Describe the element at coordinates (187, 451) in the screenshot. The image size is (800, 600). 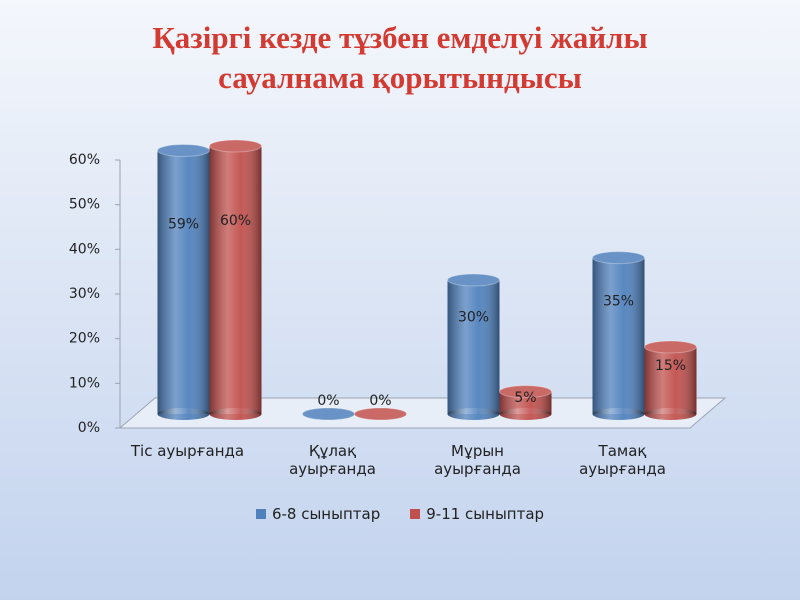
I see `x-tick-label: Тіс ауырғанда` at that location.